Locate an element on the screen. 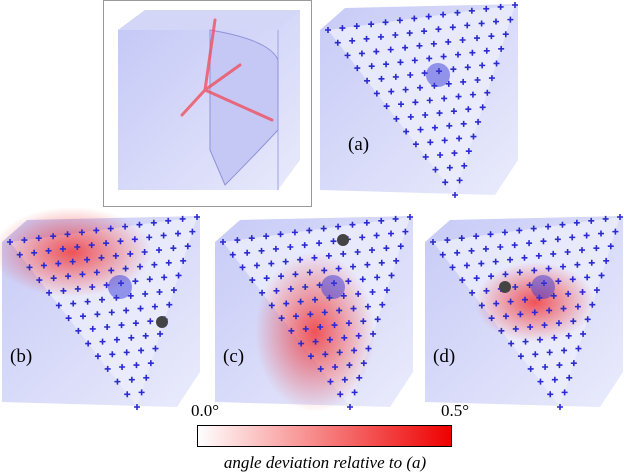 The width and height of the screenshot is (624, 475). panel-label: (b) is located at coordinates (21, 356).